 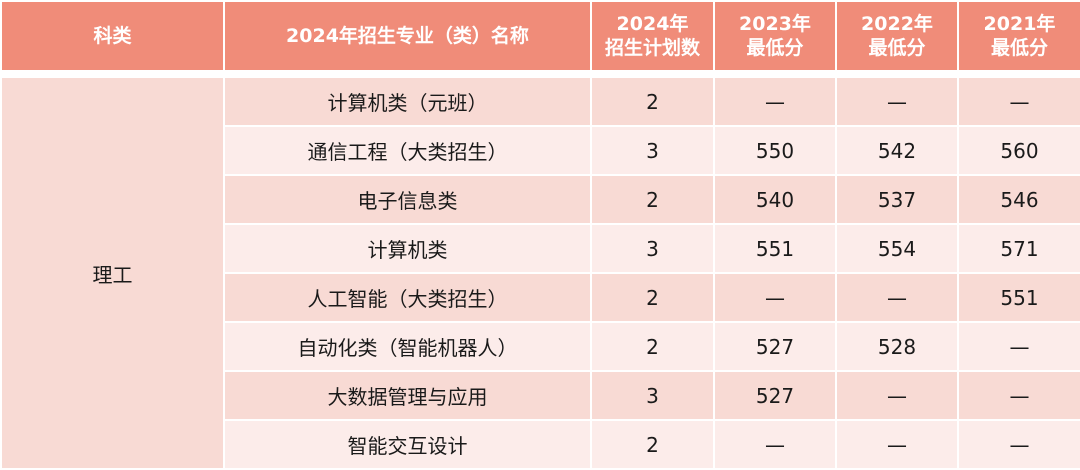 I want to click on header-min-2022-line1: 2022年, so click(x=897, y=24).